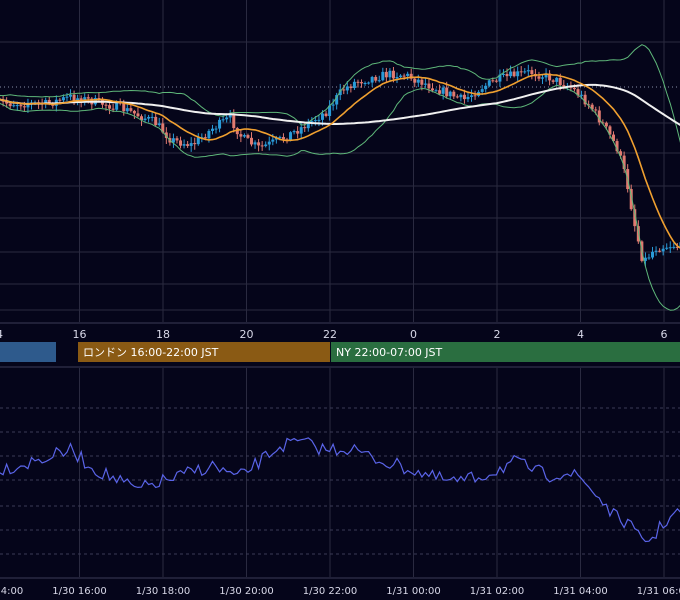 This screenshot has width=680, height=600. Describe the element at coordinates (497, 334) in the screenshot. I see `x-tick-label: 2` at that location.